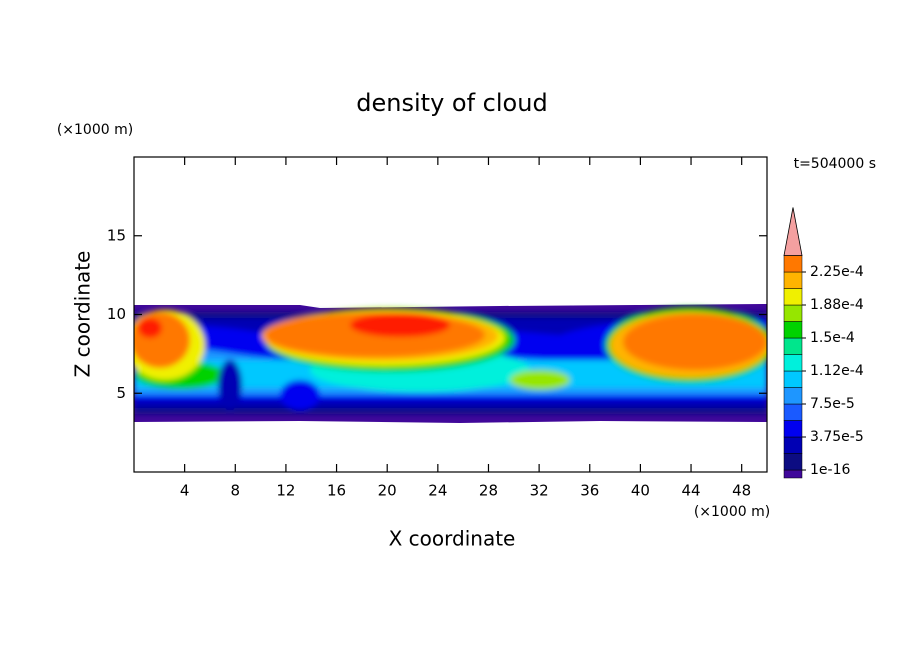 The image size is (904, 658). What do you see at coordinates (589, 491) in the screenshot?
I see `x-tick-label: 36` at bounding box center [589, 491].